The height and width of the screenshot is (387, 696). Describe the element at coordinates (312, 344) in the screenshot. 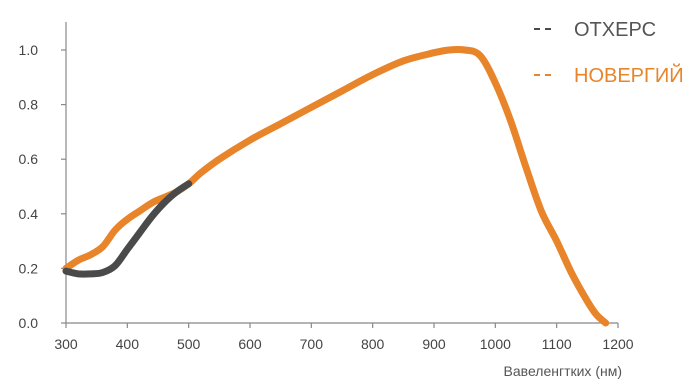

I see `x-tick-label: 700` at that location.